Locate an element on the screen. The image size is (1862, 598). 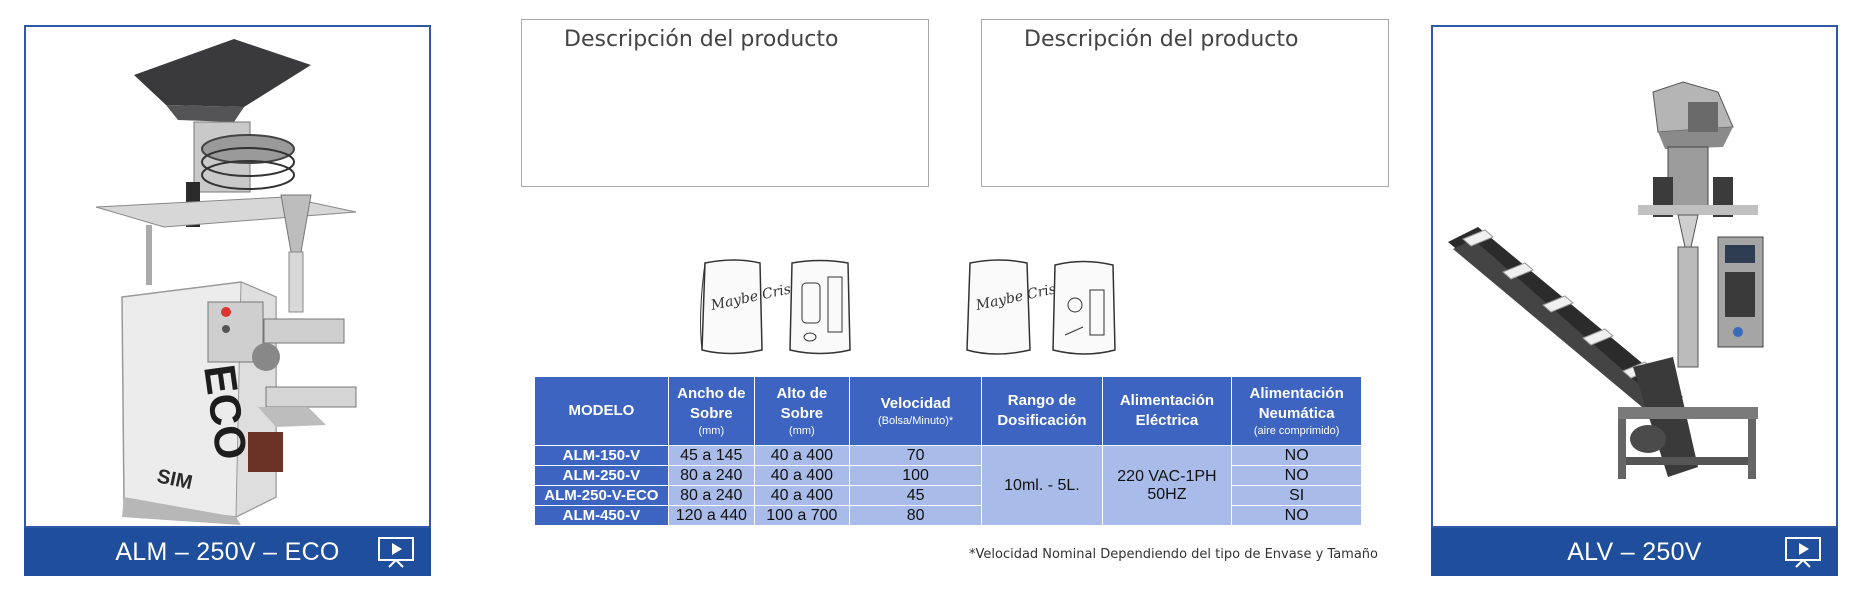
cell-velocidad: 45 is located at coordinates (915, 495).